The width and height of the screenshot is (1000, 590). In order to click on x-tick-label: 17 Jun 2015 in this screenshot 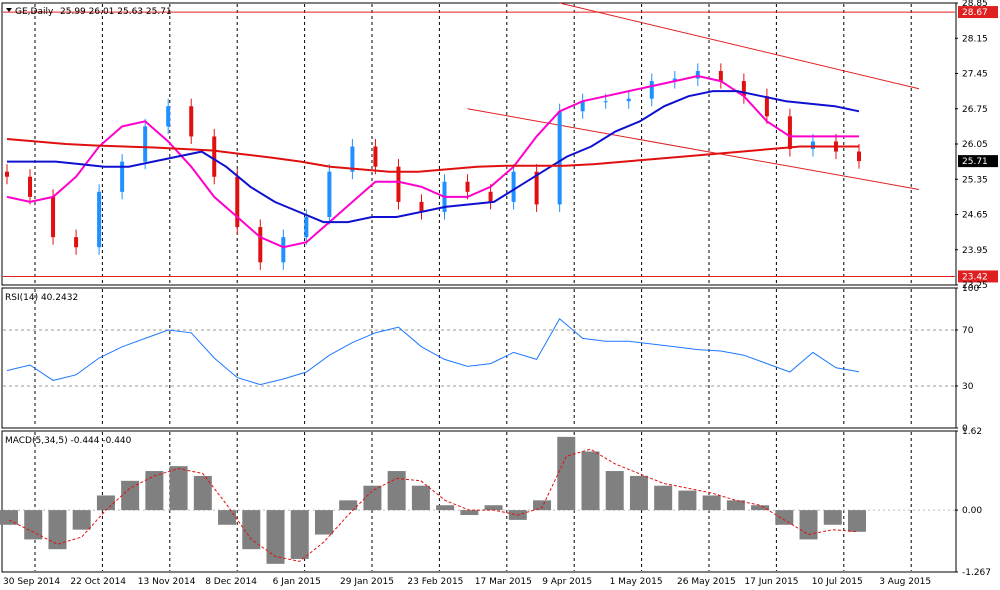, I will do `click(771, 582)`.